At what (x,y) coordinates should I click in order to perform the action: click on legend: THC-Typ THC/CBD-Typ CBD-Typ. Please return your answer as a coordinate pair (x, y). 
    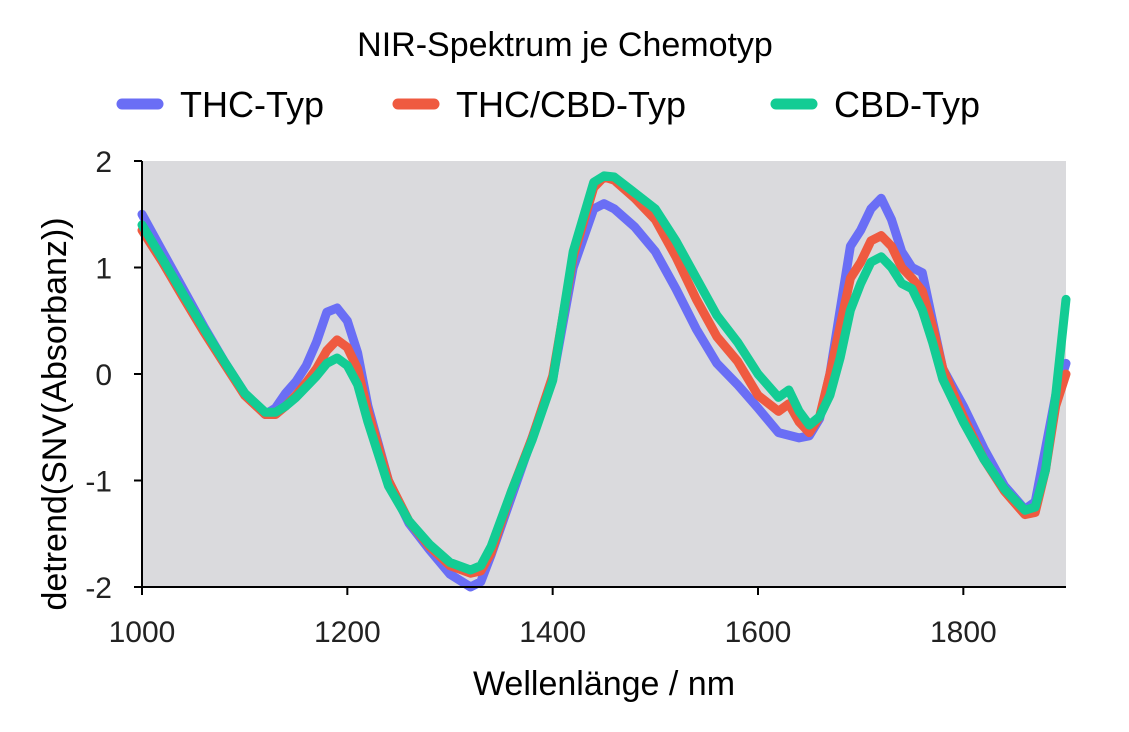
    Looking at the image, I should click on (548, 104).